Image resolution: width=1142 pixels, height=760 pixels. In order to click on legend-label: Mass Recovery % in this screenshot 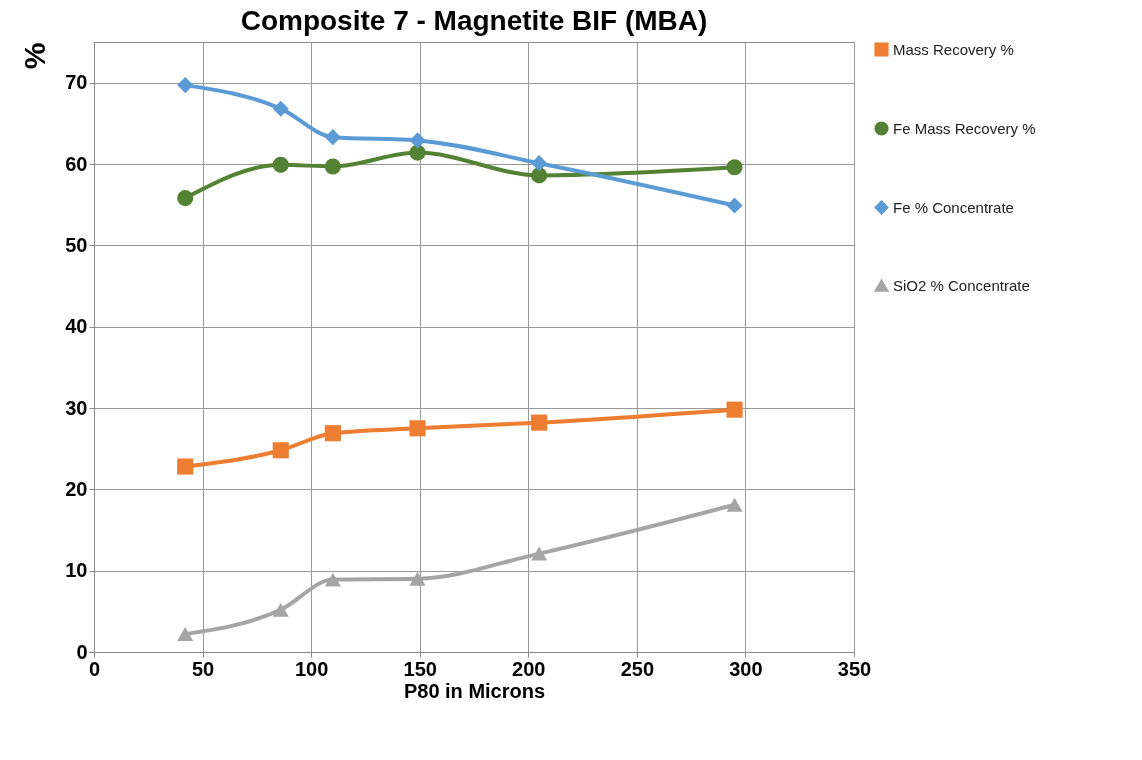, I will do `click(953, 49)`.